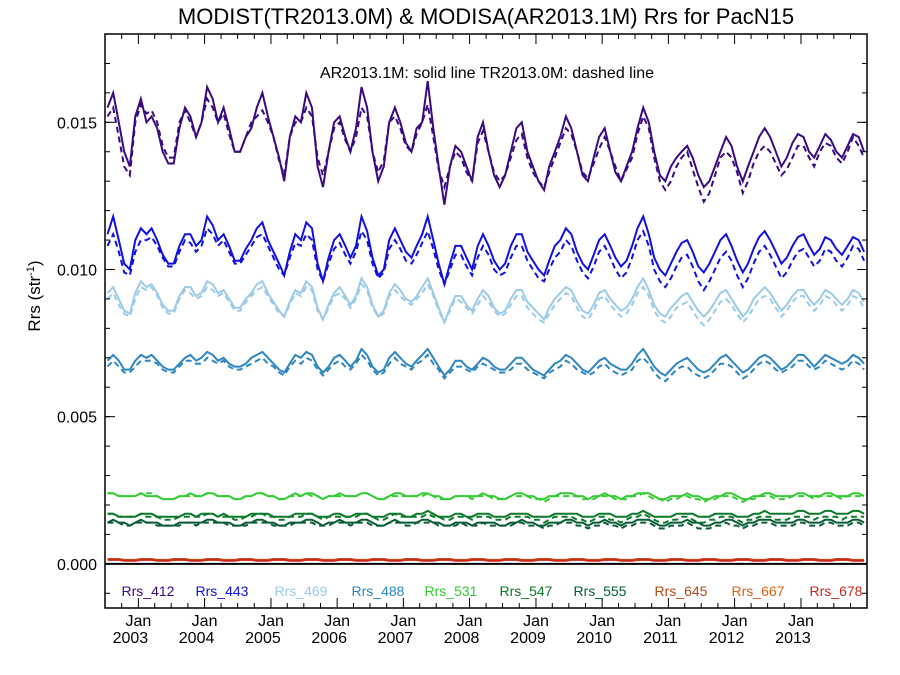 The image size is (900, 675). What do you see at coordinates (148, 591) in the screenshot?
I see `legend-item-rrs-412: Rrs_412` at bounding box center [148, 591].